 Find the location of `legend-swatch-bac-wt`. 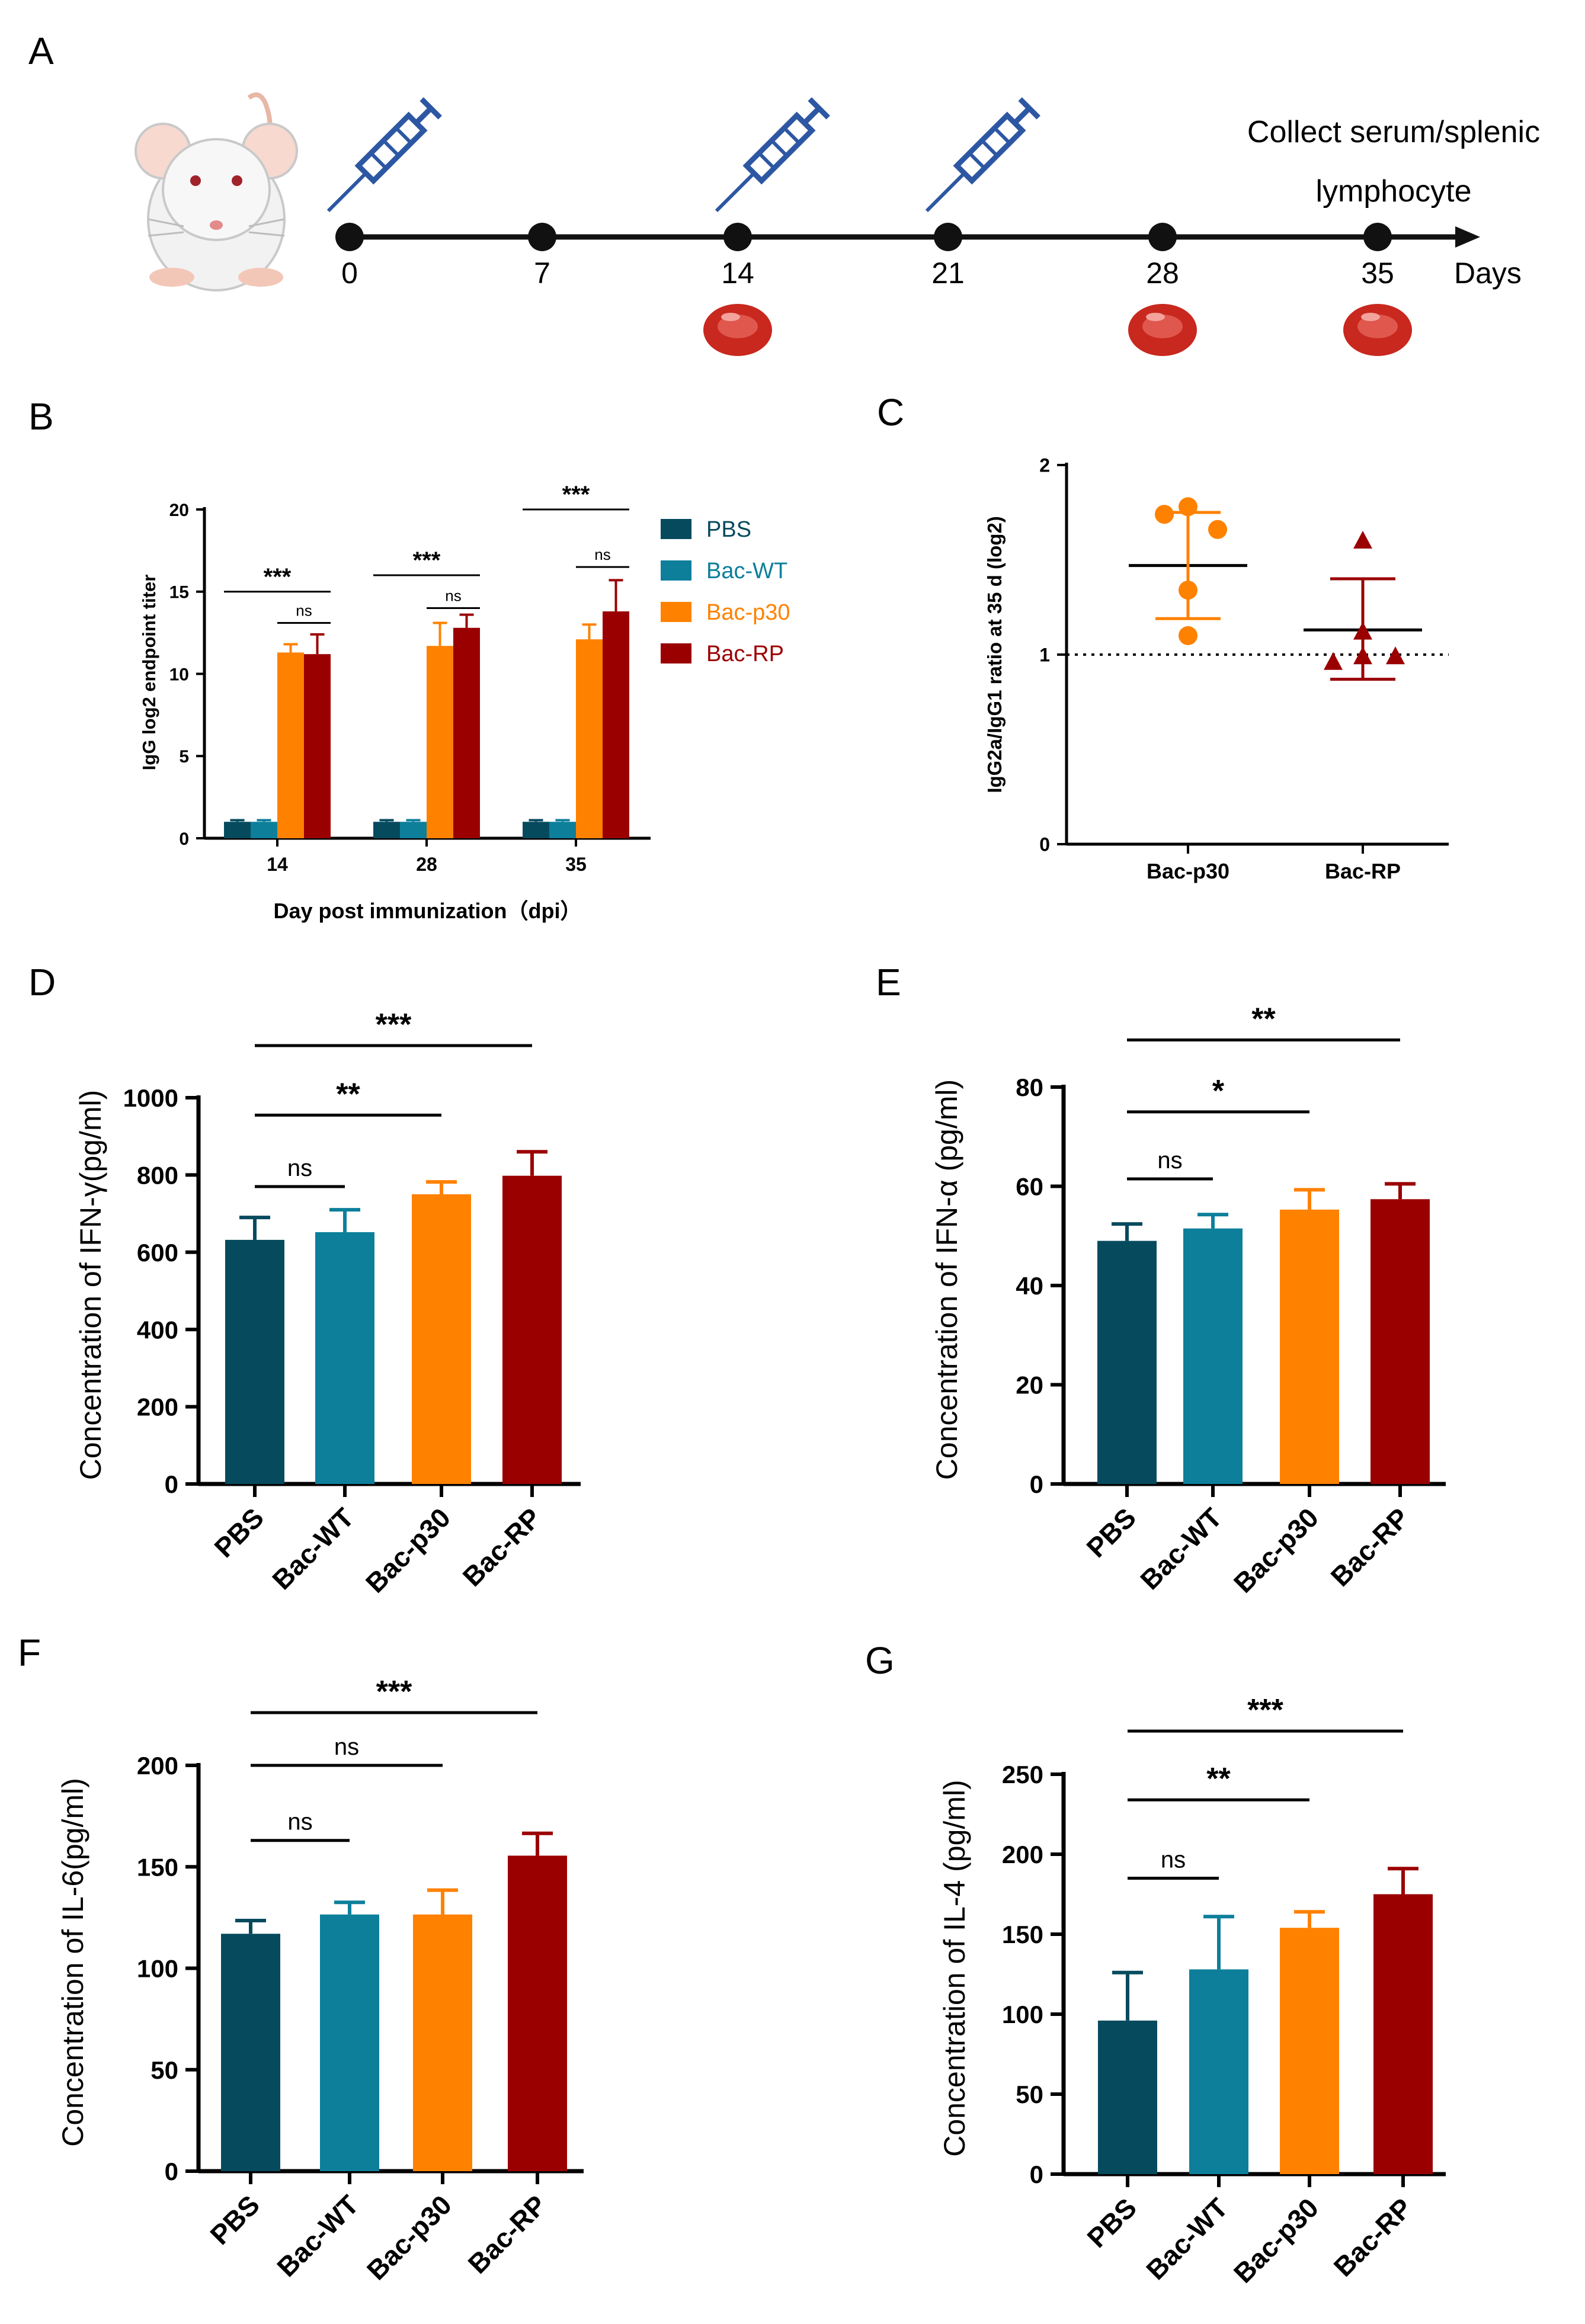

legend-swatch-bac-wt is located at coordinates (676, 570).